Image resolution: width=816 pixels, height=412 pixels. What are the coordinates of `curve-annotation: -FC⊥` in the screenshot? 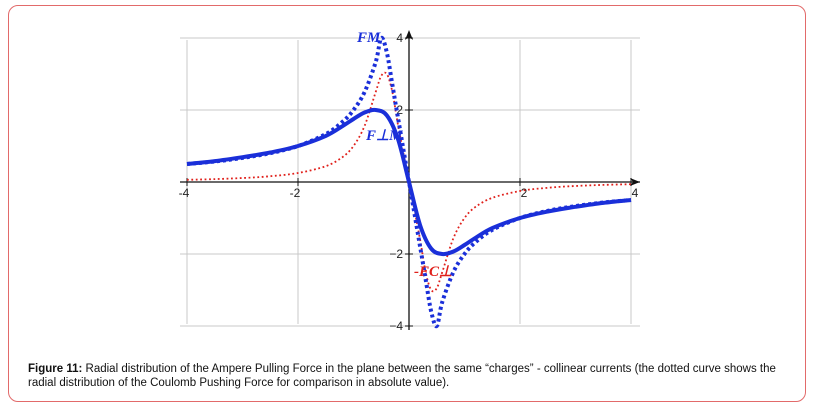 It's located at (433, 272).